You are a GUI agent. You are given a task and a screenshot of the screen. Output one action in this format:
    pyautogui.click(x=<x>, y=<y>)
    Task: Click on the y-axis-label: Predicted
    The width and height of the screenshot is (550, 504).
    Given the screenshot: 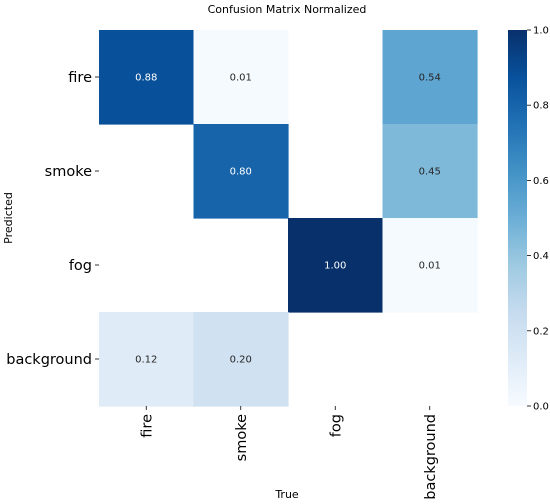 What is the action you would take?
    pyautogui.click(x=8, y=218)
    